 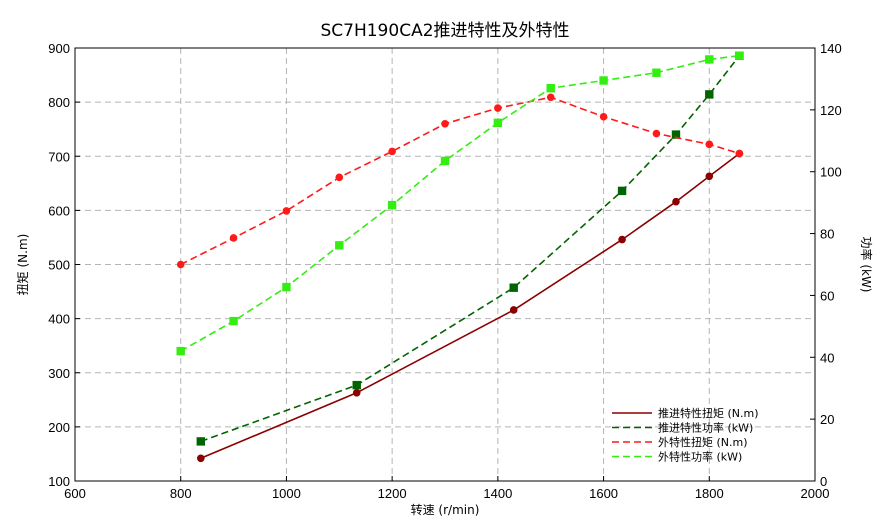 What do you see at coordinates (827, 419) in the screenshot?
I see `y-right-tick-label: 20` at bounding box center [827, 419].